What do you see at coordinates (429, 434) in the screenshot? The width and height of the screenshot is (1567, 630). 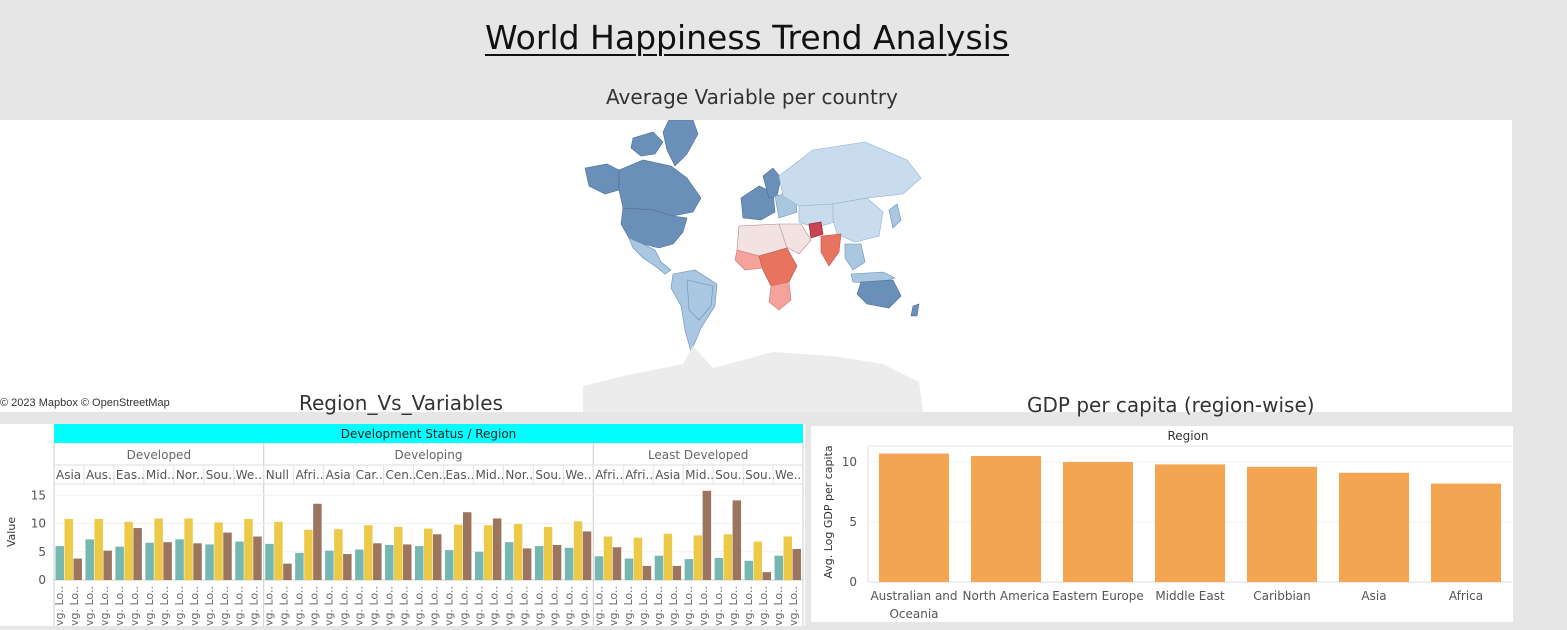 I see `header-label: Development Status / Region` at bounding box center [429, 434].